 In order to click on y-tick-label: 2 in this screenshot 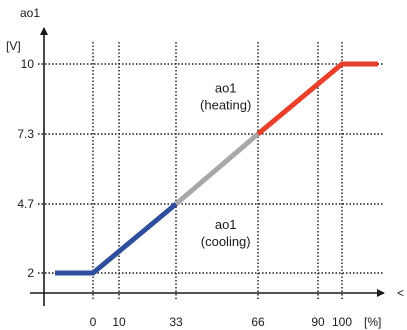, I will do `click(30, 273)`.